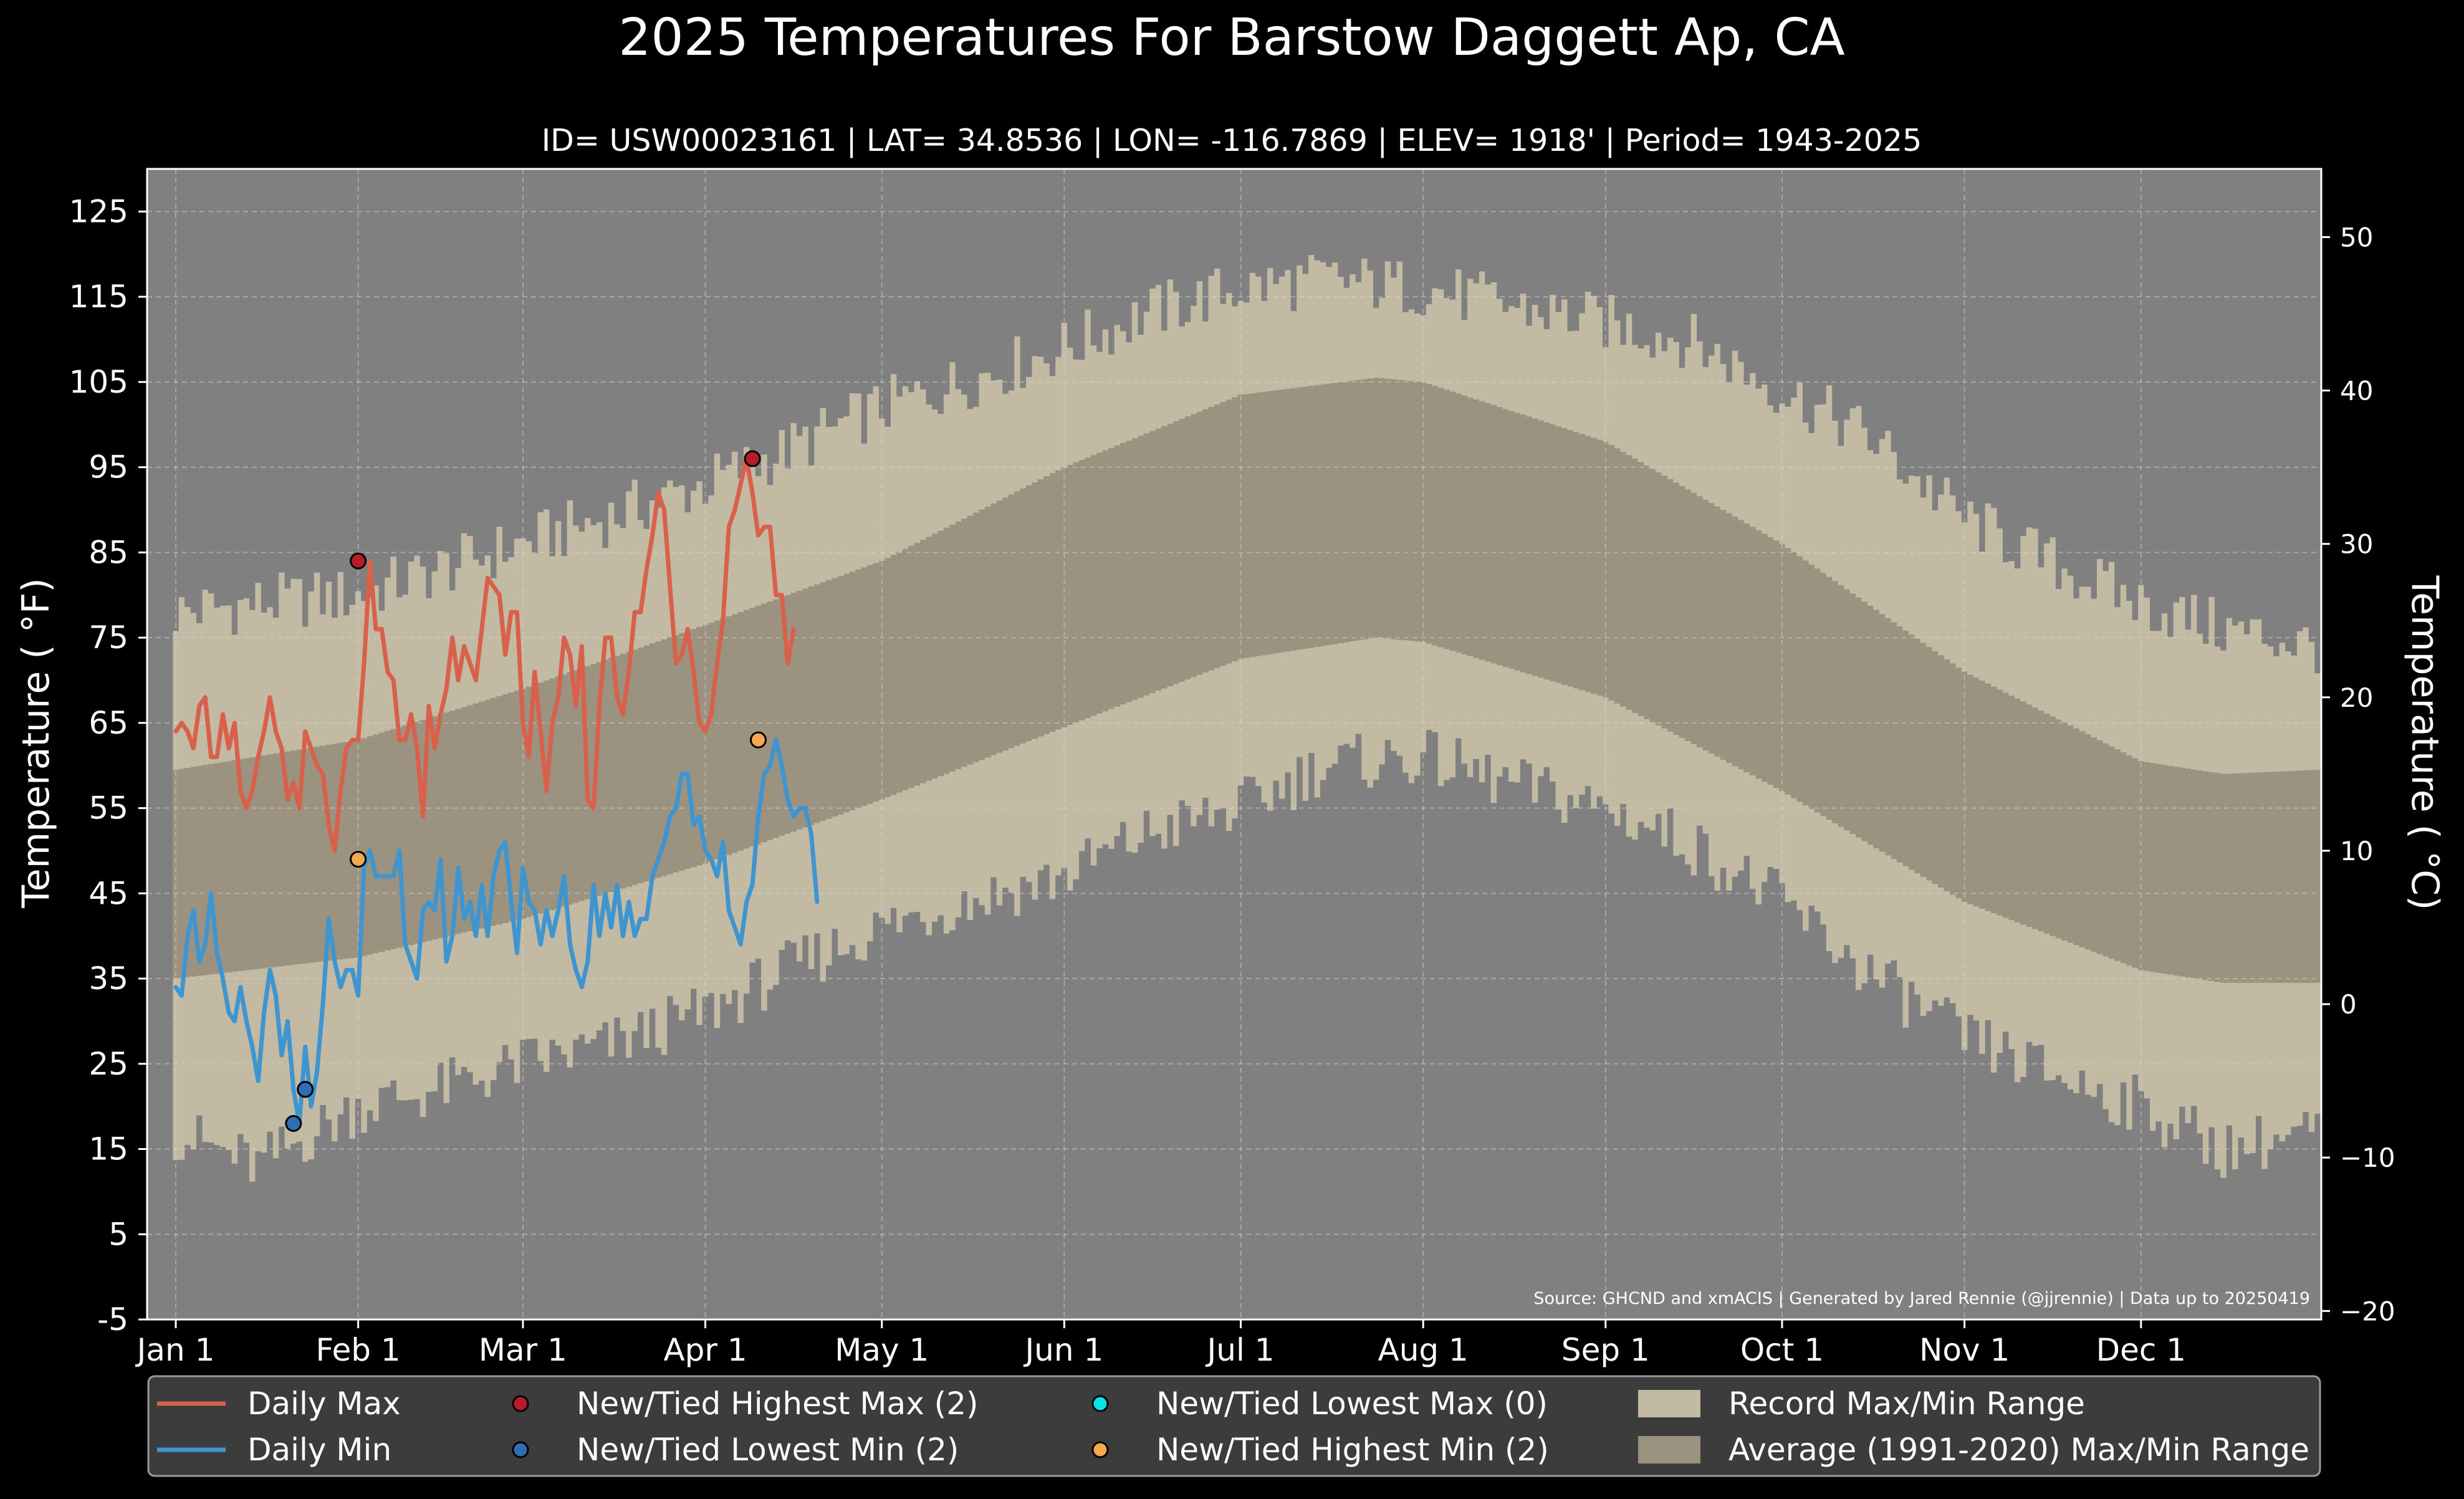 The width and height of the screenshot is (2464, 1499). I want to click on legend-label: New/Tied Lowest Min (2), so click(768, 1450).